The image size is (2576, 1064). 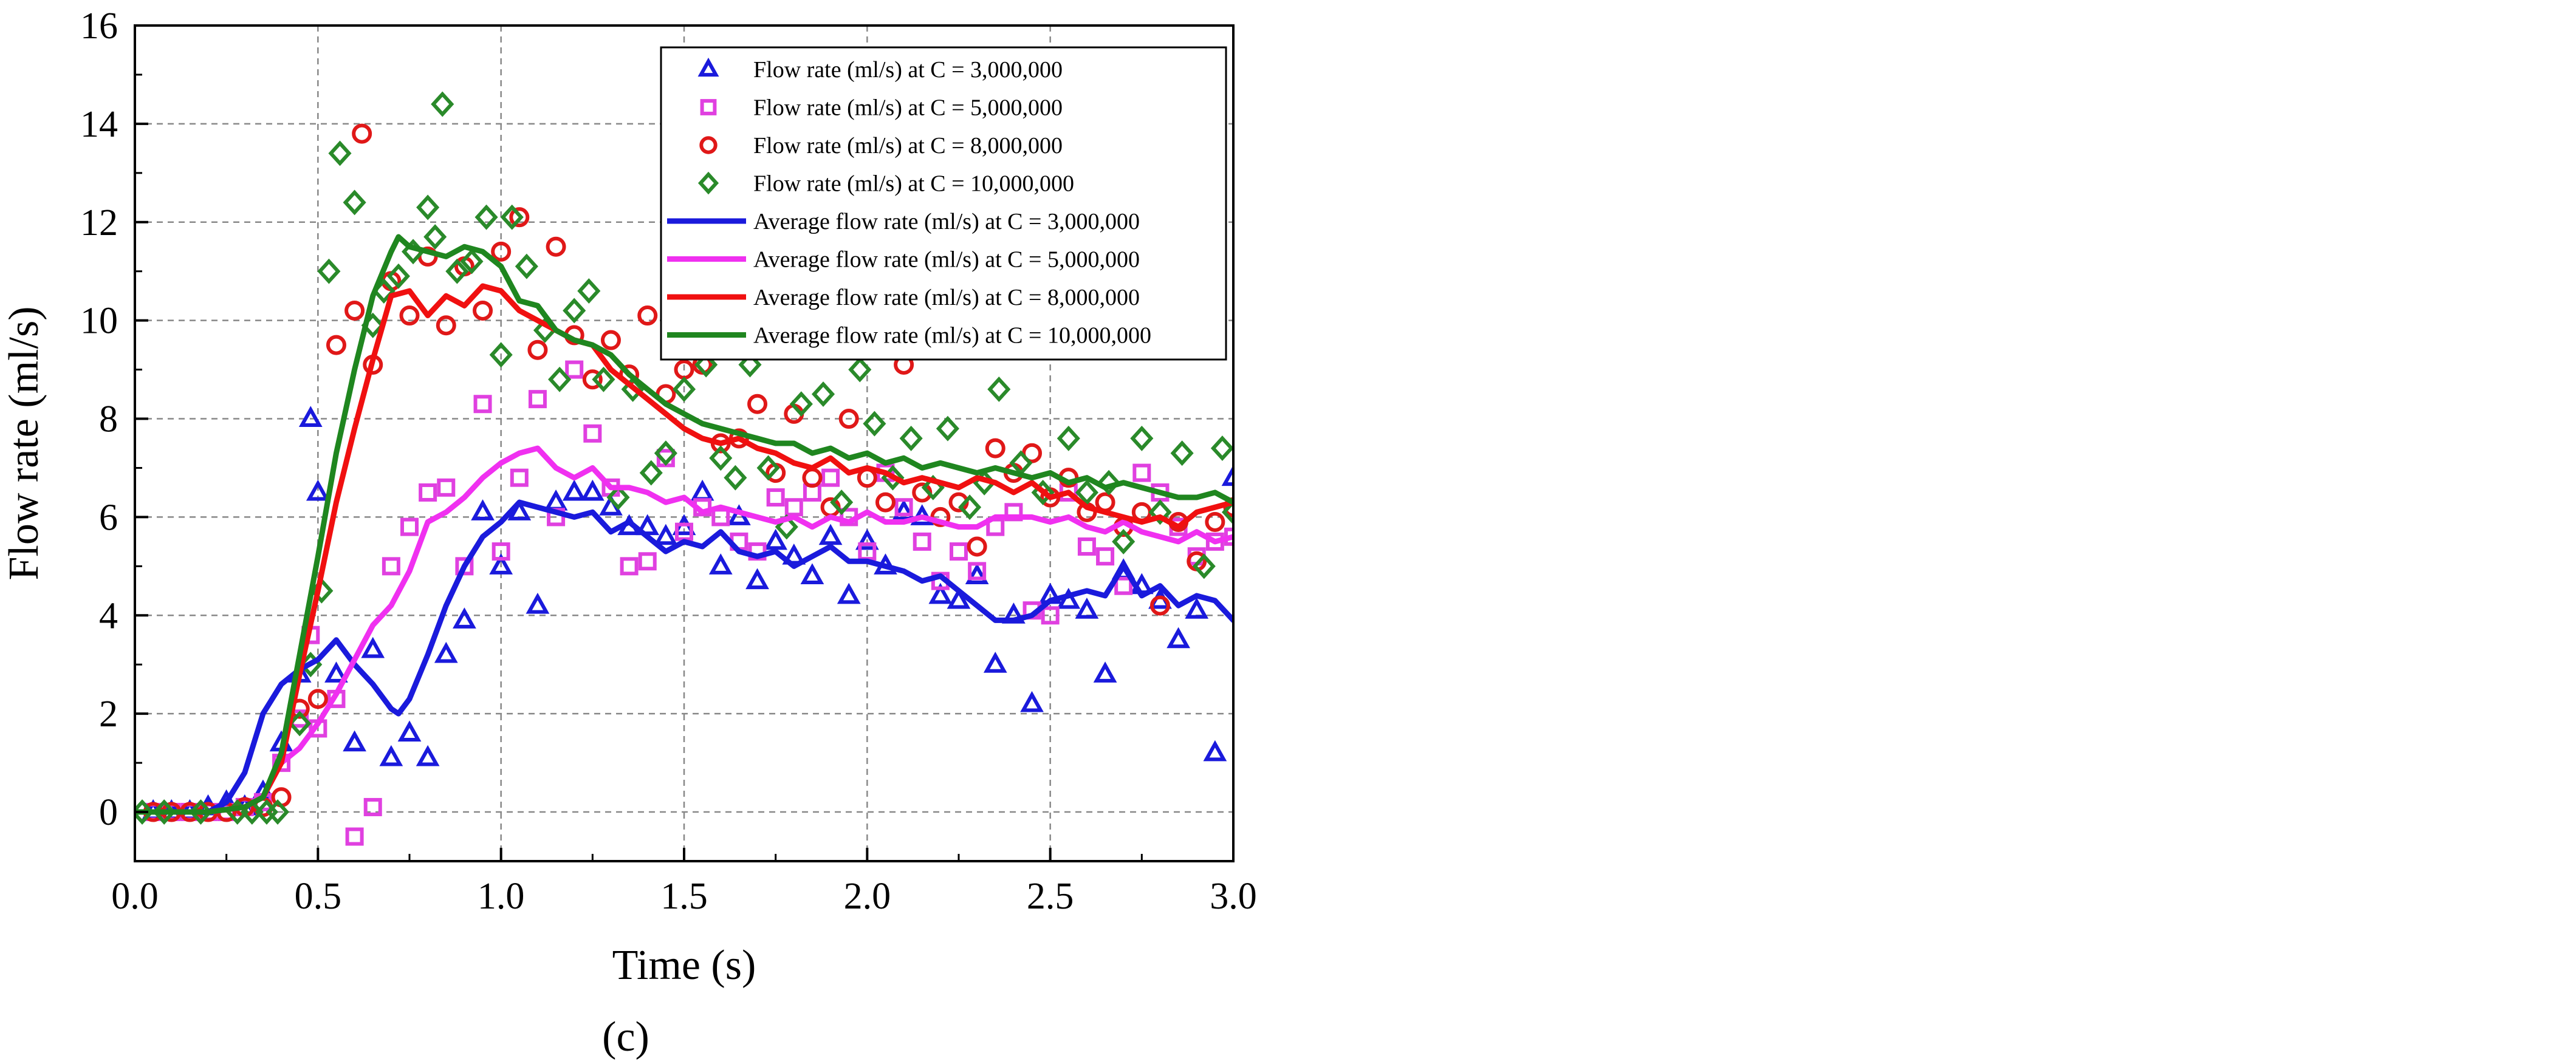 What do you see at coordinates (109, 615) in the screenshot?
I see `y-tick-label: 4` at bounding box center [109, 615].